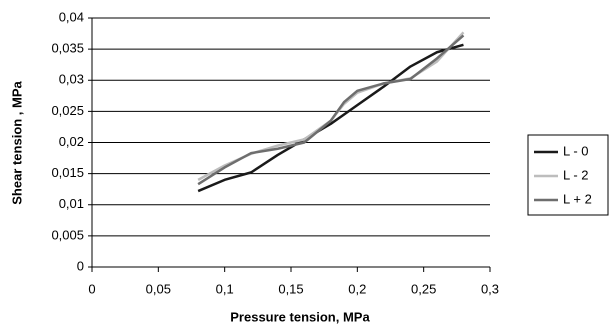  I want to click on x-axis-title: Pressure tension, MPa, so click(300, 316).